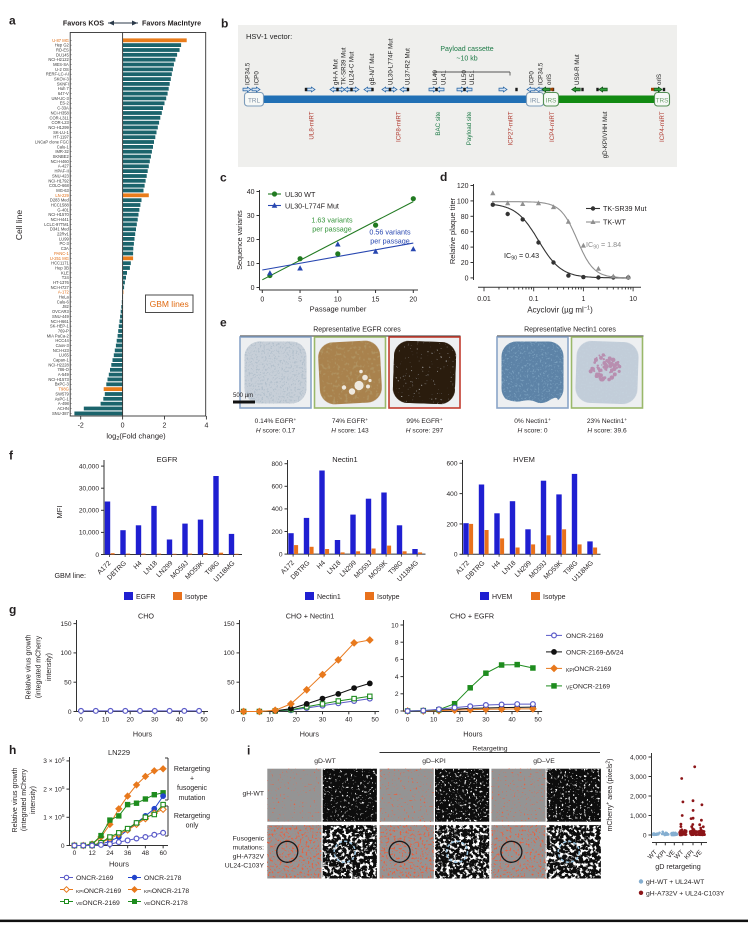 This screenshot has width=748, height=932. I want to click on svg-text: KPIONCR-2169, so click(98, 891).